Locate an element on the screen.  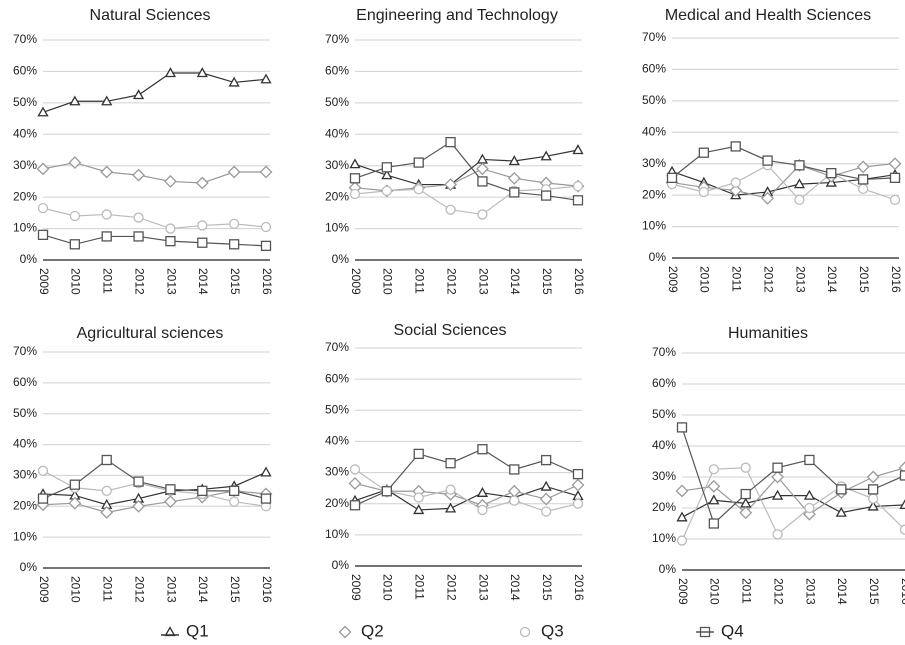
x-tick-label: 2015 is located at coordinates (547, 587).